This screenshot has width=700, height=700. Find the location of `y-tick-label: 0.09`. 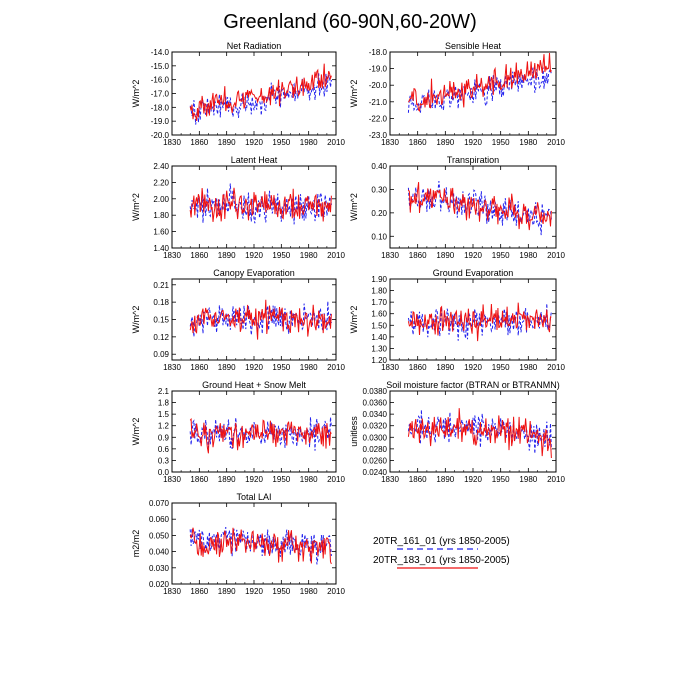

y-tick-label: 0.09 is located at coordinates (161, 354).